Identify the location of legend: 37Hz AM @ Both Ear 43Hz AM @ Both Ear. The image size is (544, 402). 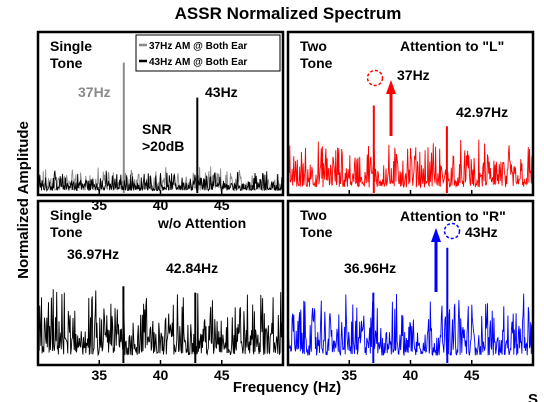
(208, 53).